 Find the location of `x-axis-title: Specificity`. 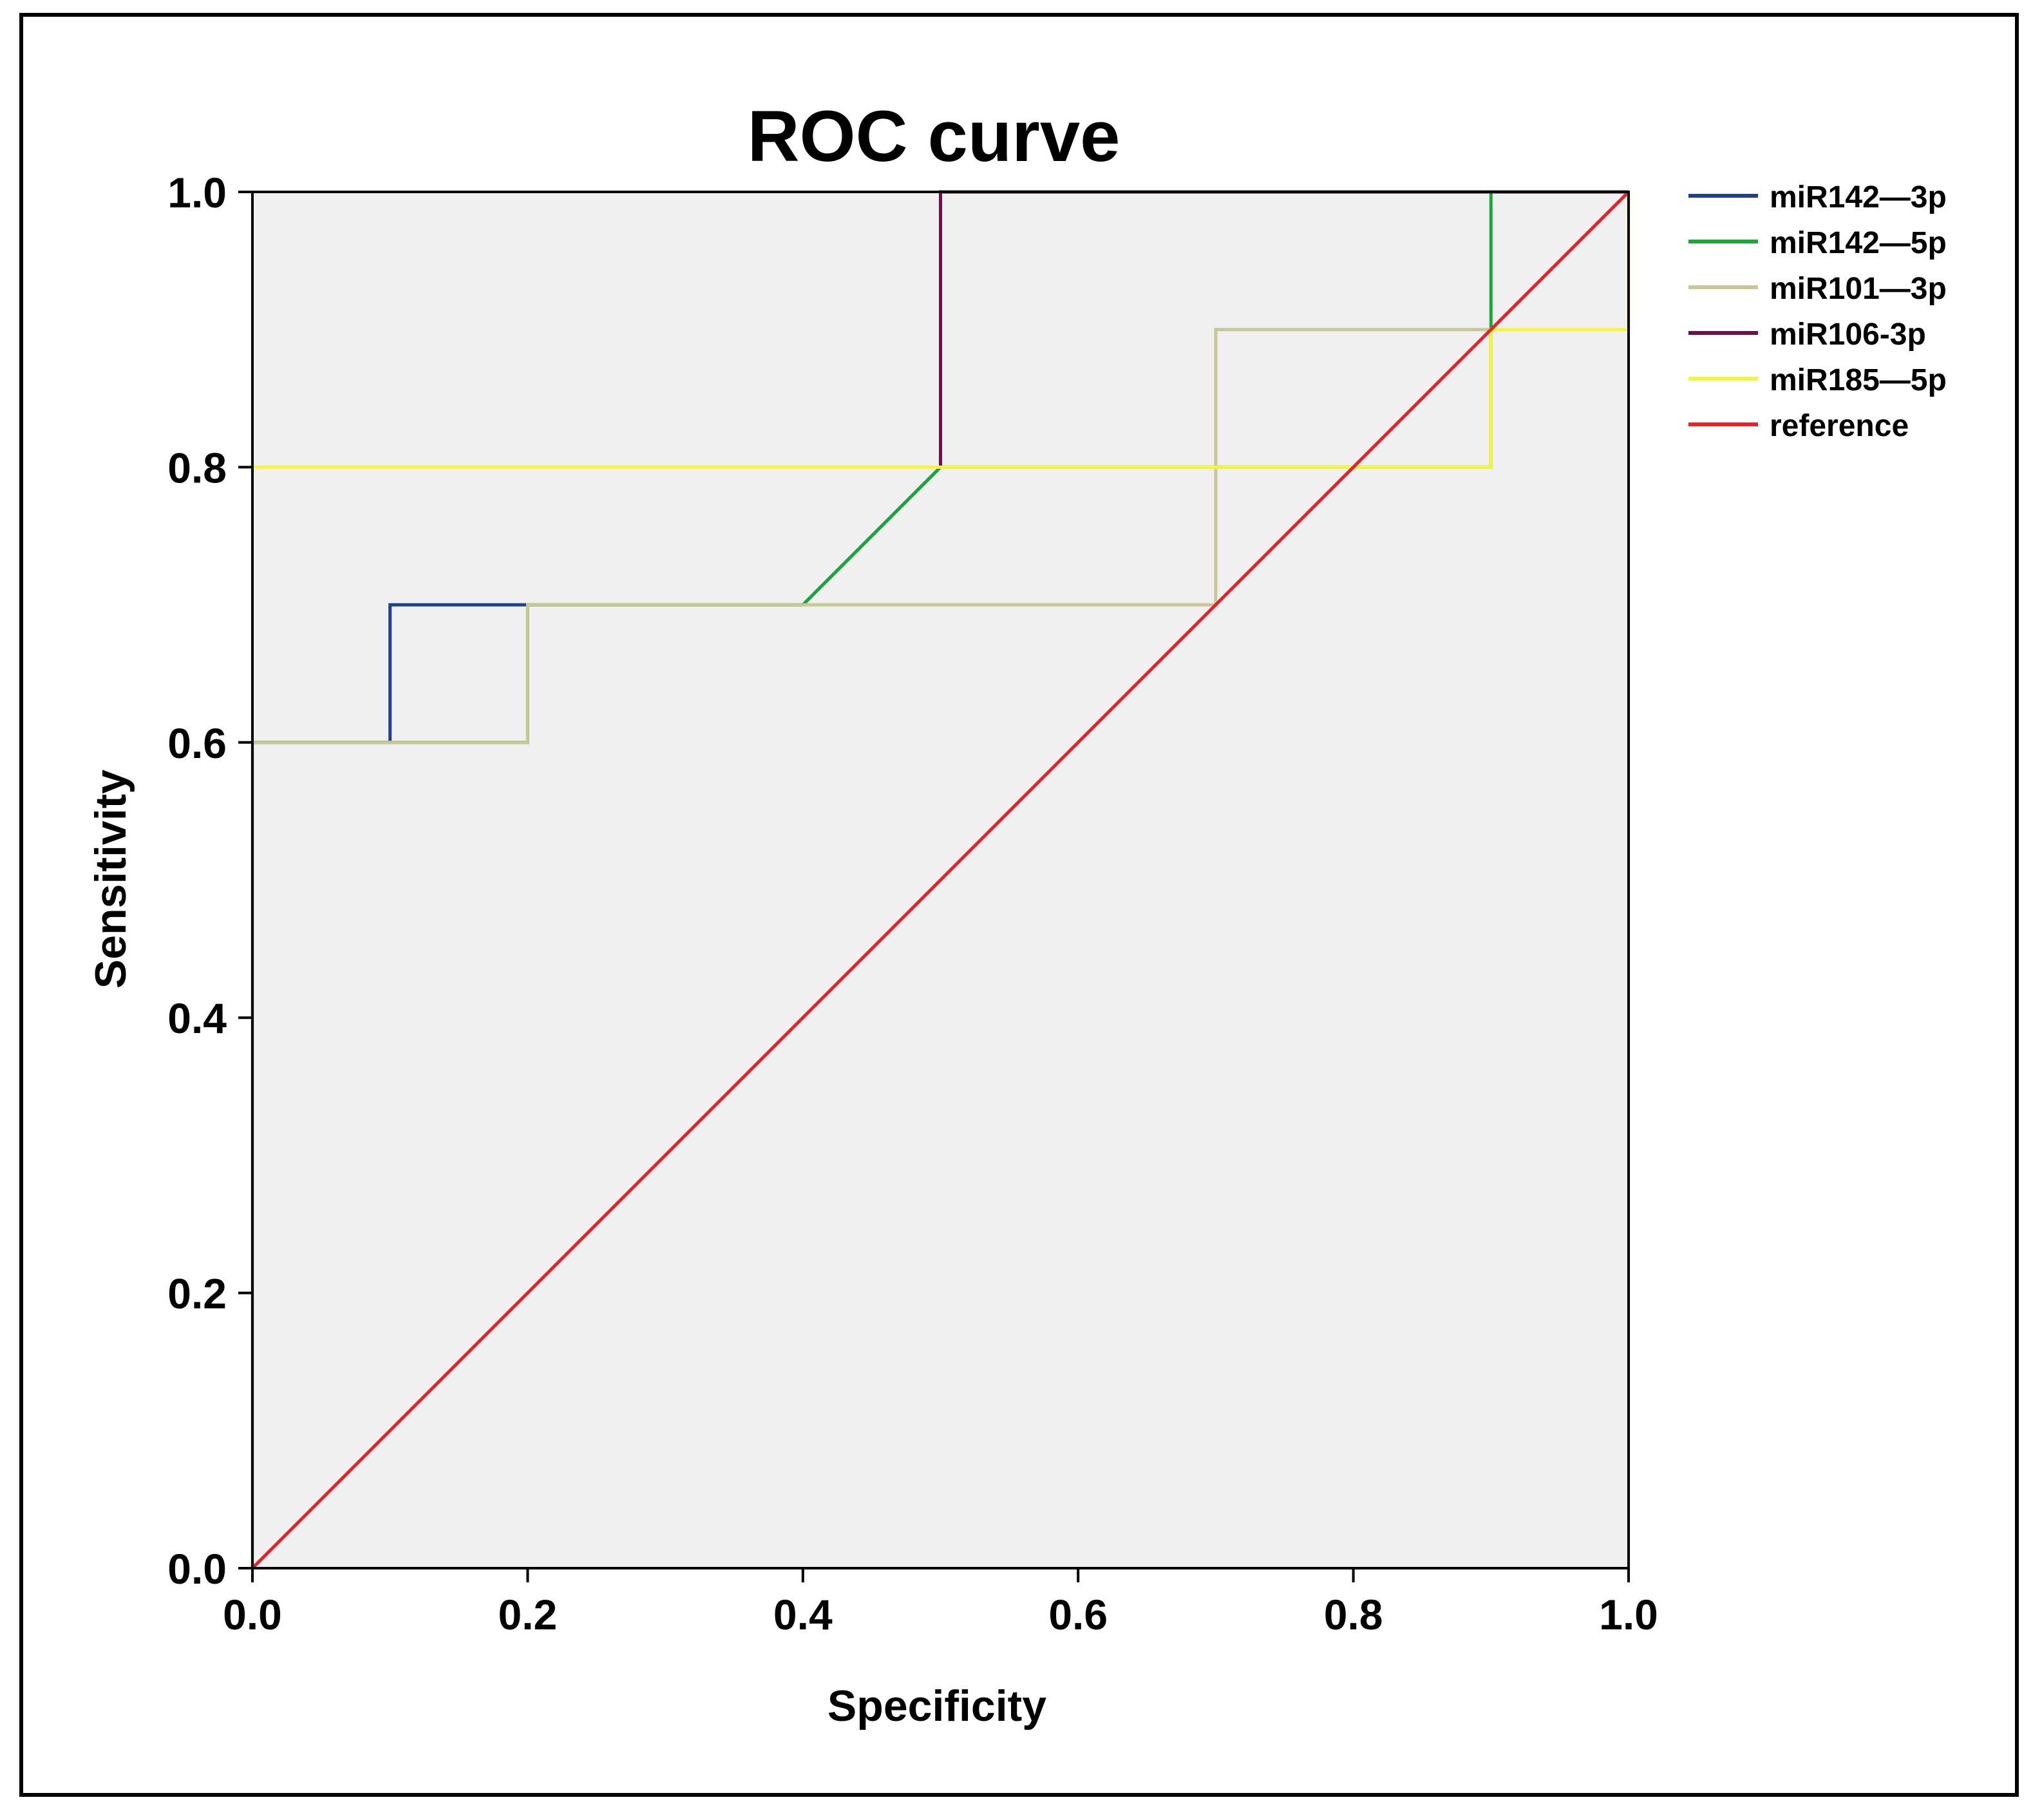

x-axis-title: Specificity is located at coordinates (937, 1706).